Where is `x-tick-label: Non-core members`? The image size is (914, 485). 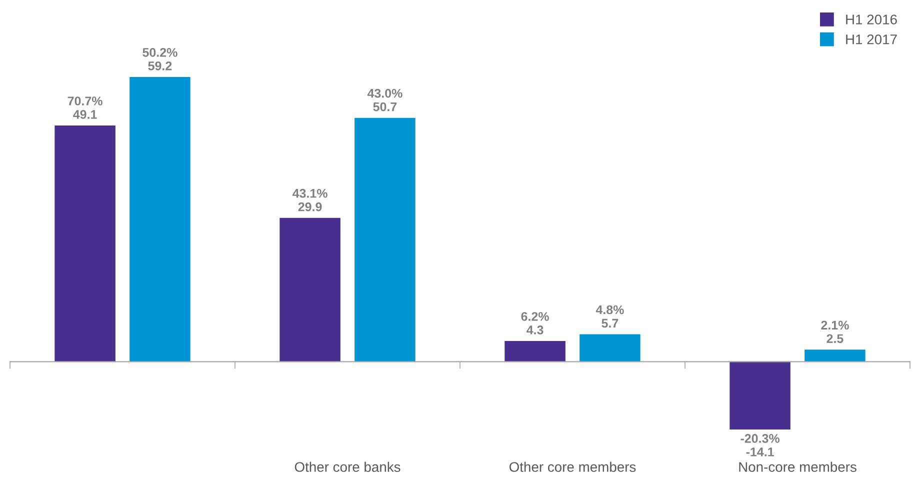
x-tick-label: Non-core members is located at coordinates (797, 467).